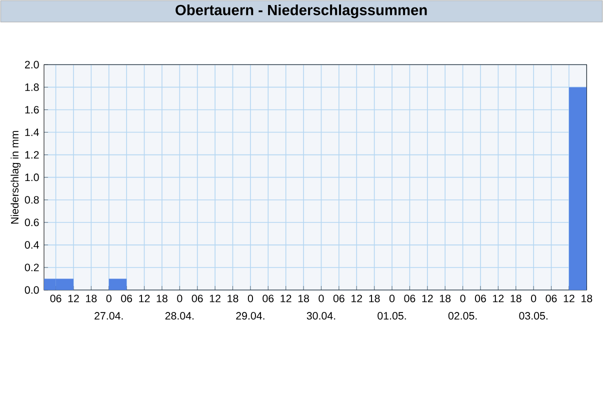 Image resolution: width=603 pixels, height=400 pixels. Describe the element at coordinates (32, 155) in the screenshot. I see `y-tick-label: 1.2` at that location.